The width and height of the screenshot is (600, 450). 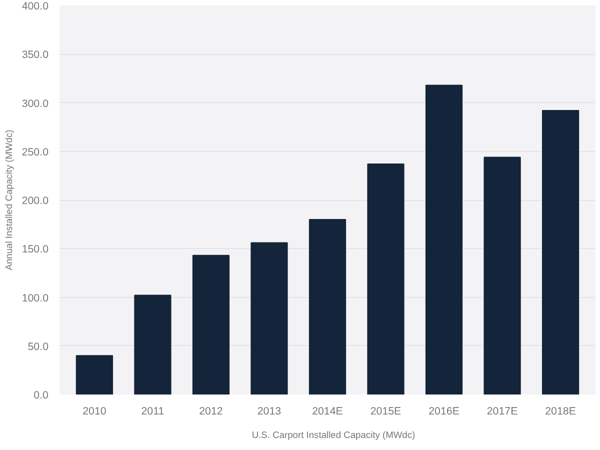 What do you see at coordinates (444, 412) in the screenshot?
I see `x-tick-label: 2016E` at bounding box center [444, 412].